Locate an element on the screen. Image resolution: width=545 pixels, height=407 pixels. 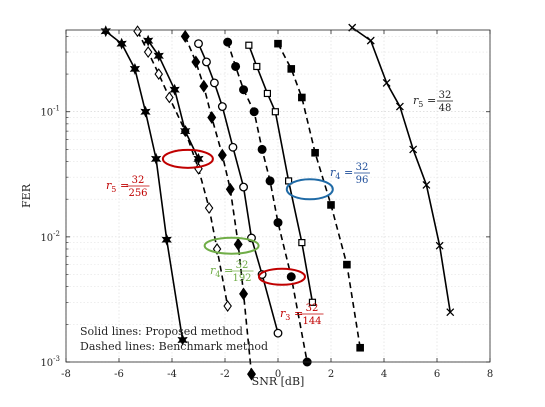
rate-denominator: 96 is located at coordinates (362, 180).